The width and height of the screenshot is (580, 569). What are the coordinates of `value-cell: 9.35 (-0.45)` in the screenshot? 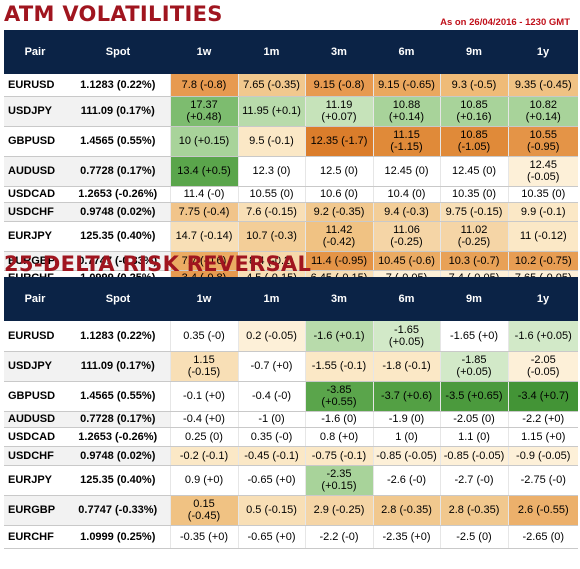 It's located at (542, 85).